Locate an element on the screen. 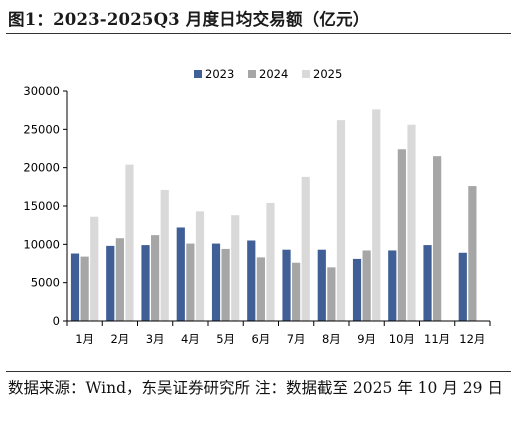 This screenshot has height=431, width=518. legend-label-2025: 2025 is located at coordinates (327, 74).